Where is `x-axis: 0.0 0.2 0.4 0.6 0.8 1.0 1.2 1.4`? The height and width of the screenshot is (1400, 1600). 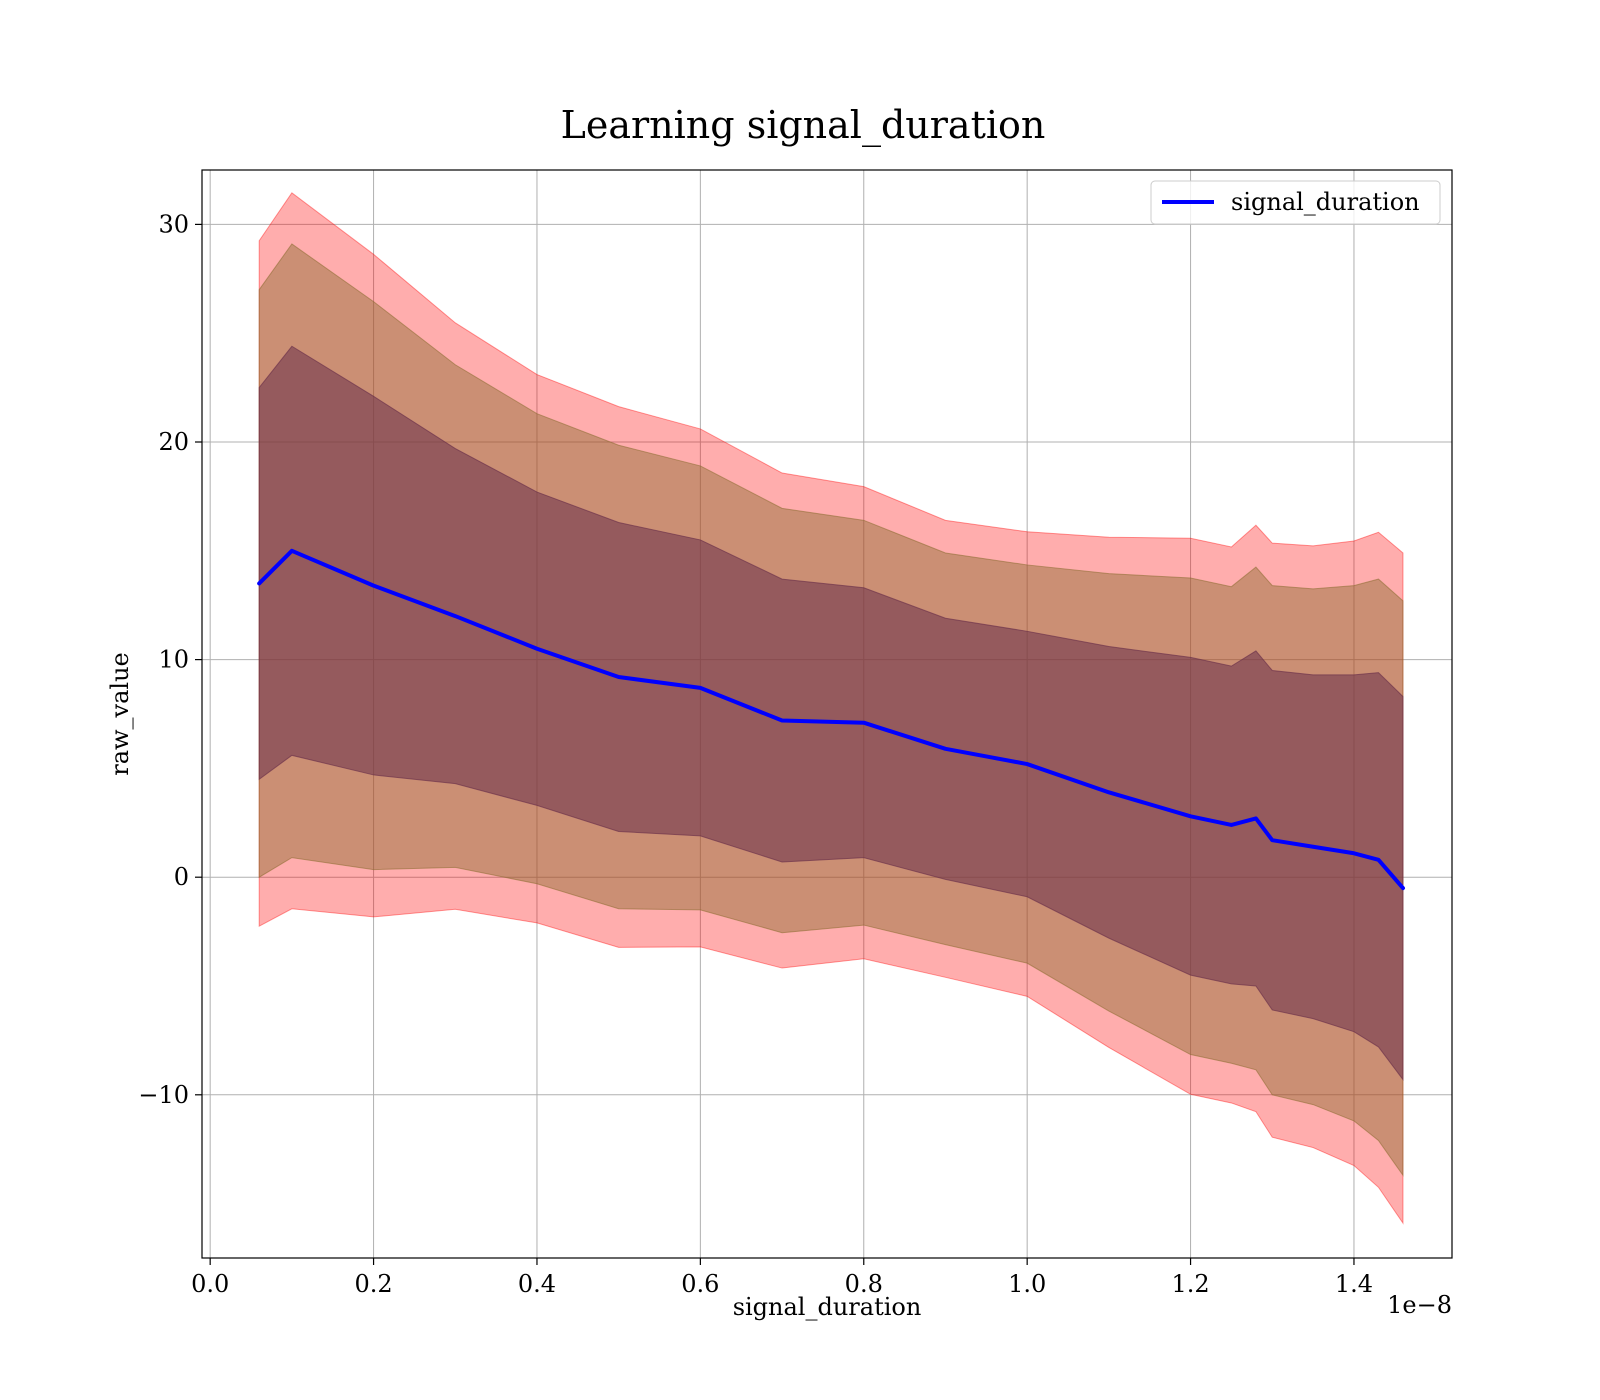
x-axis: 0.0 0.2 0.4 0.6 0.8 1.0 1.2 1.4 is located at coordinates (782, 1278).